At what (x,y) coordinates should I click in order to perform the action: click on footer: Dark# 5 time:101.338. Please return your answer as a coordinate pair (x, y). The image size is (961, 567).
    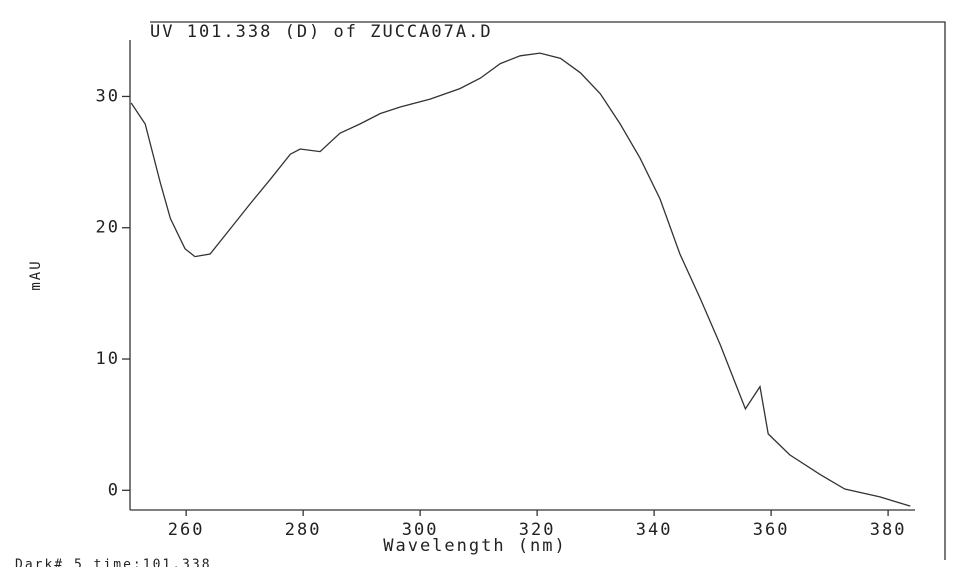
    Looking at the image, I should click on (113, 562).